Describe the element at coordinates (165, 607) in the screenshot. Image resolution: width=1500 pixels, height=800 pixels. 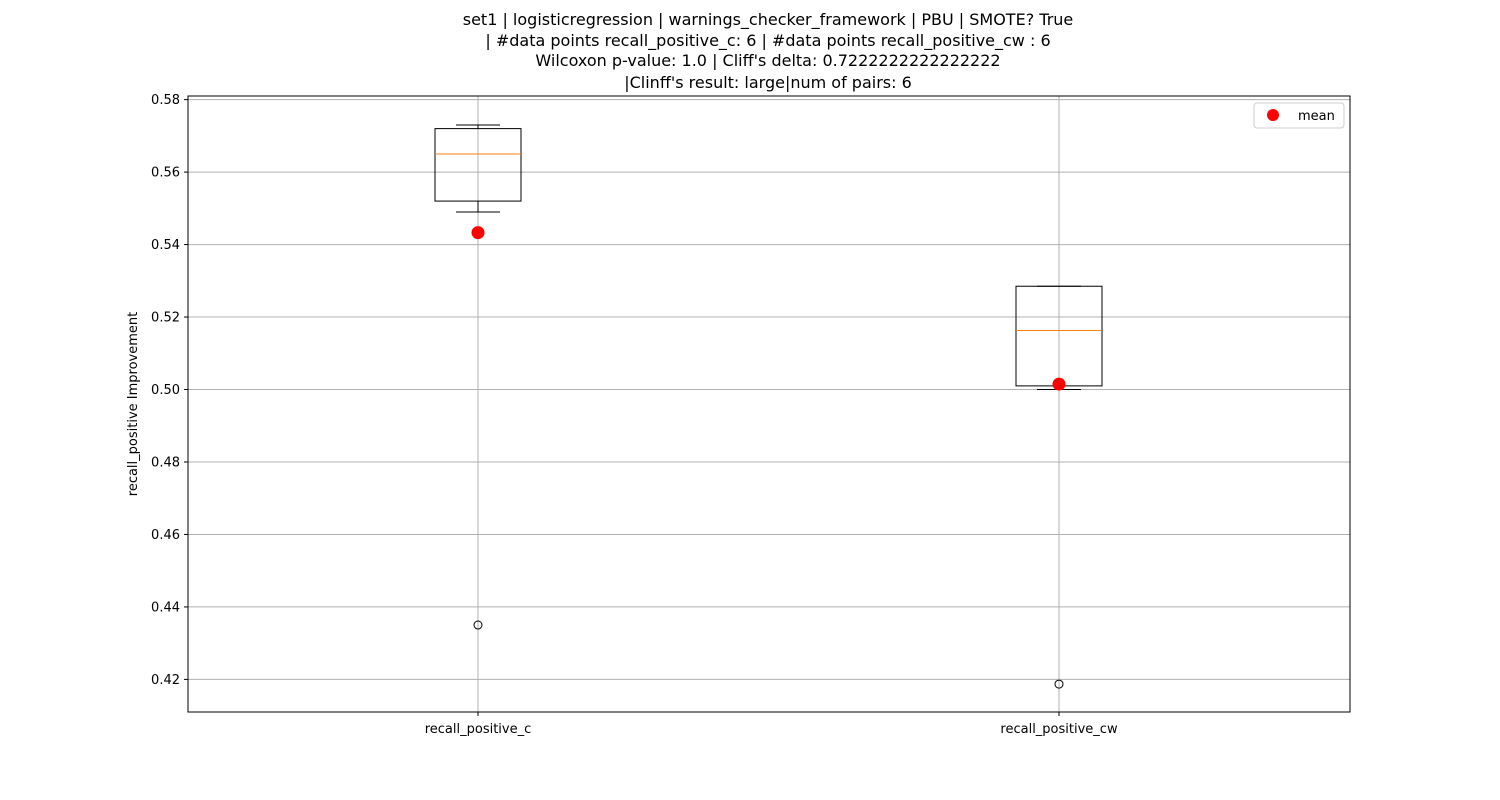
I see `y-tick-label: 0.44` at that location.